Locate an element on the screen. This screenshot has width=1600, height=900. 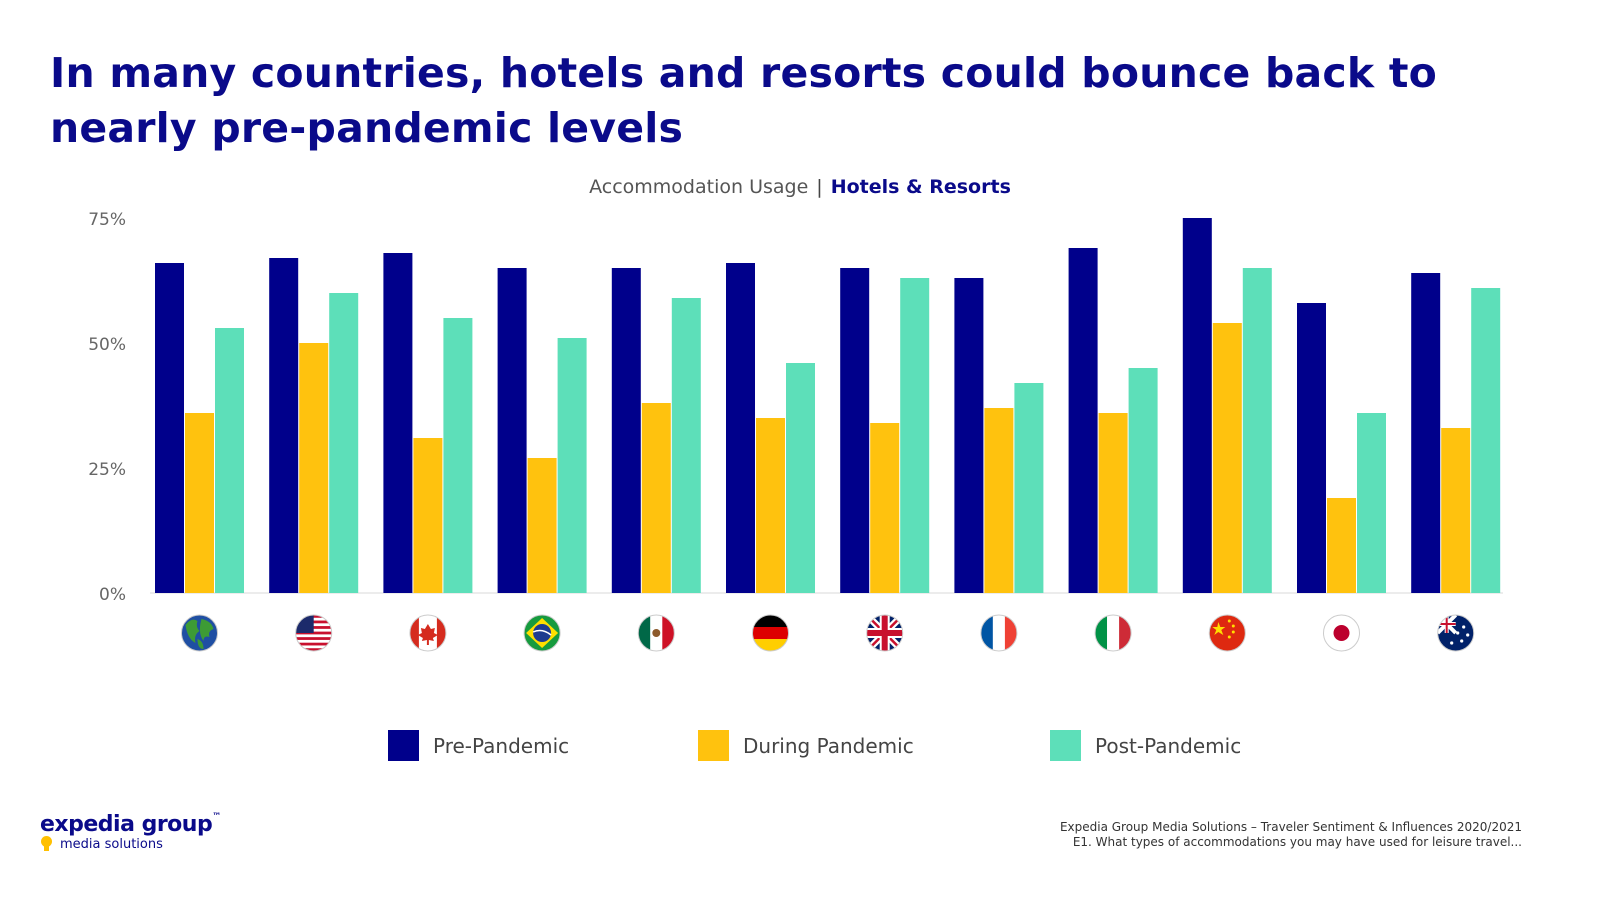
subtitle-left: Accommodation Usage is located at coordinates (699, 187).